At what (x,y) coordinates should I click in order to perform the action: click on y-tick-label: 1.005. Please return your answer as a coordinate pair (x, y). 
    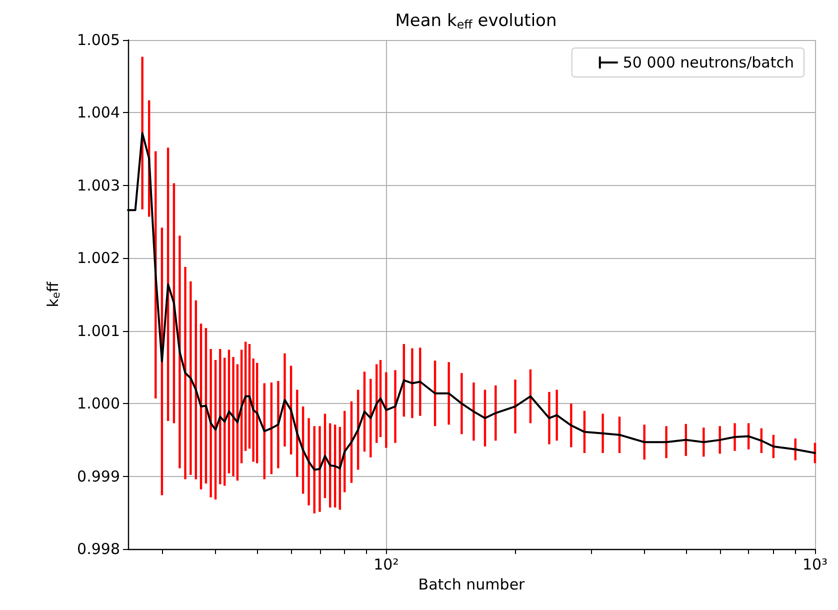
    Looking at the image, I should click on (98, 40).